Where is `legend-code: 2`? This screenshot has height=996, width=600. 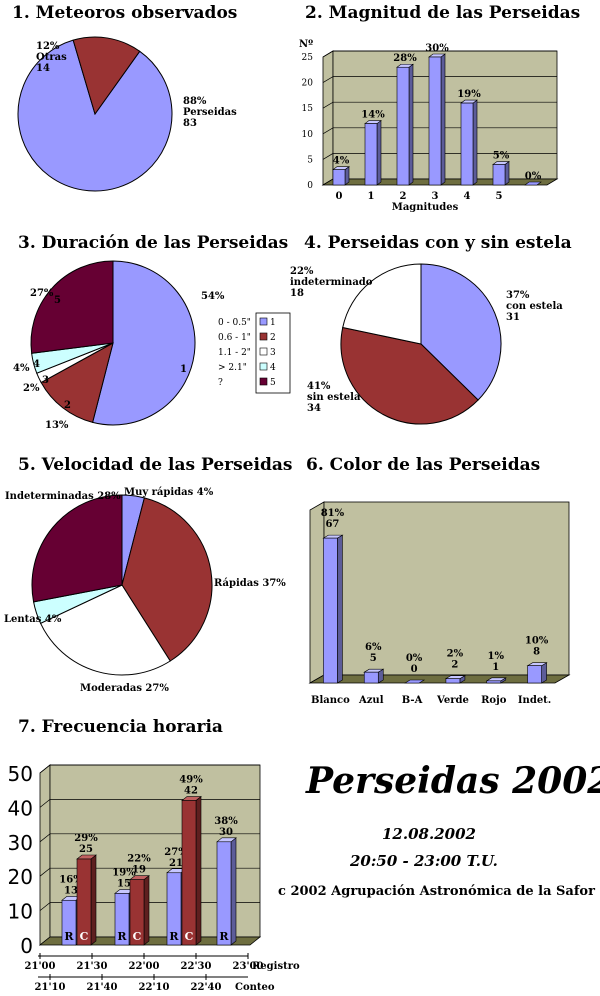
legend-code: 2 is located at coordinates (273, 338).